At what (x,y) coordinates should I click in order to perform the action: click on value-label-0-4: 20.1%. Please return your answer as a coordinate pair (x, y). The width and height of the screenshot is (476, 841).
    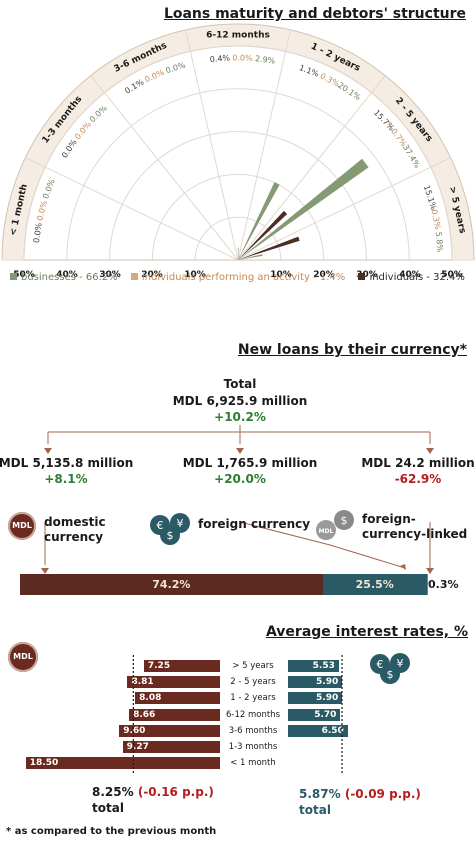
    Looking at the image, I should click on (349, 92).